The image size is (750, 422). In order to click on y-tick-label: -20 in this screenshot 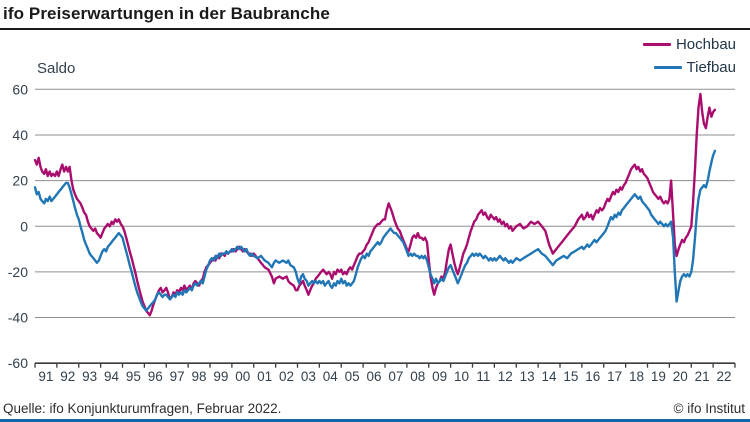, I will do `click(18, 272)`.